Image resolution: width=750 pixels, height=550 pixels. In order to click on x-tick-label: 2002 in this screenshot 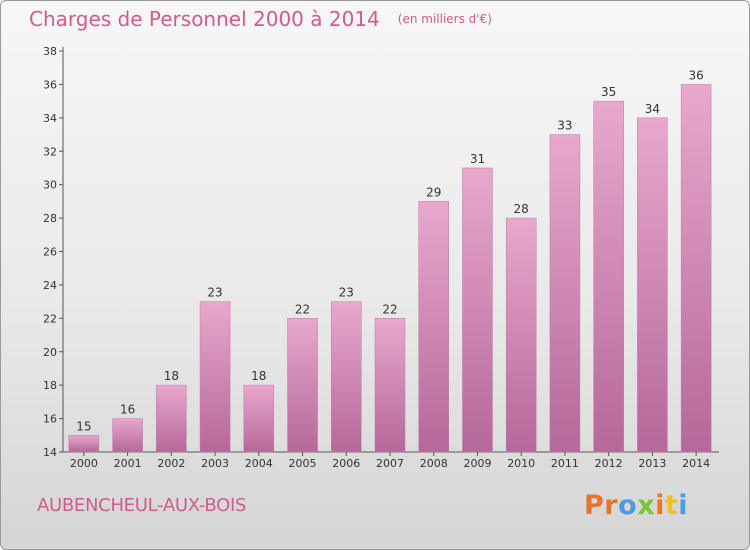, I will do `click(171, 463)`.